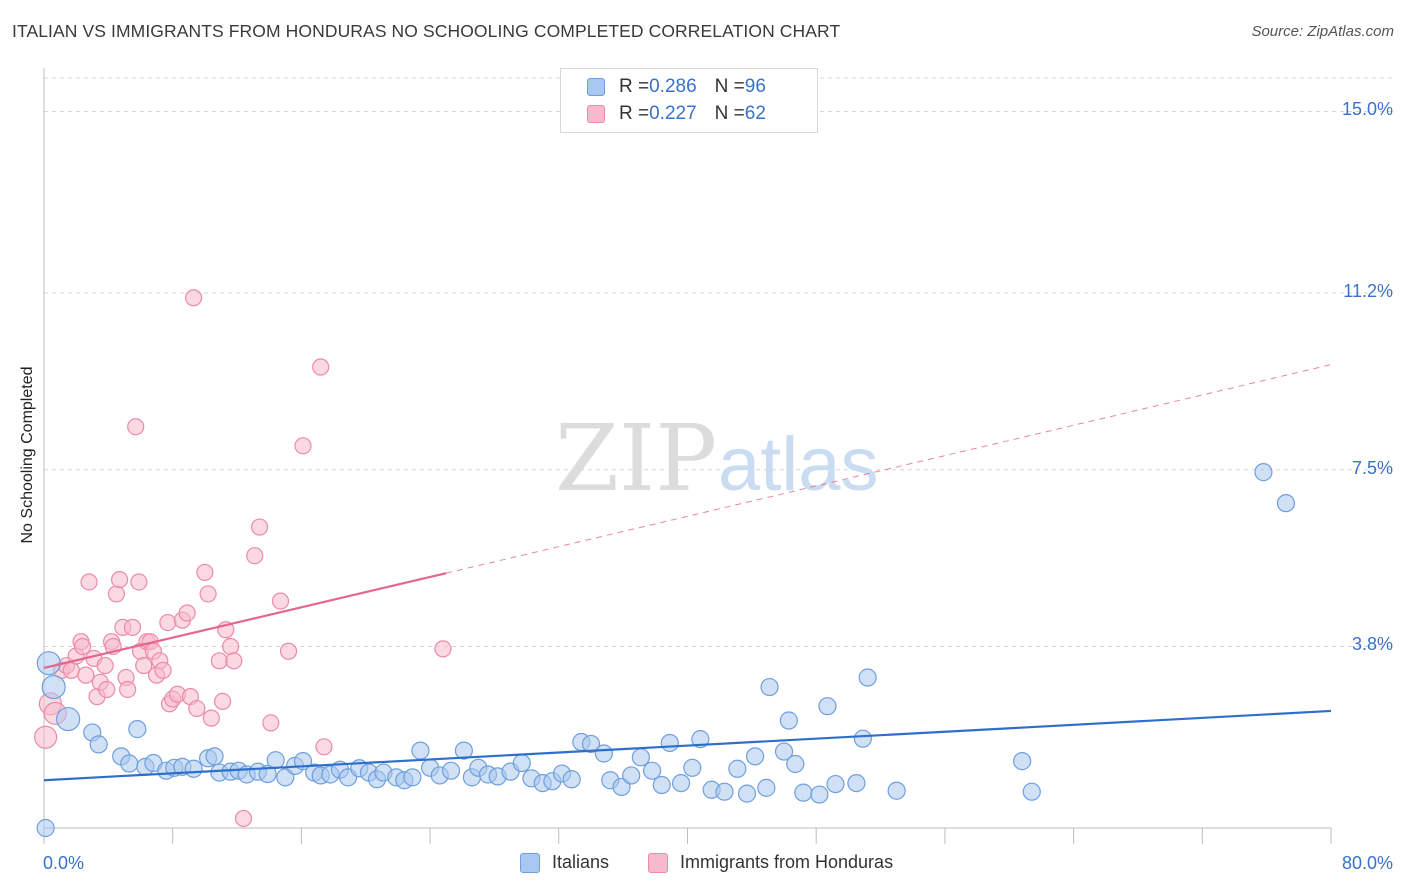 The height and width of the screenshot is (892, 1406). I want to click on italians-legend-label: Italians, so click(581, 862).